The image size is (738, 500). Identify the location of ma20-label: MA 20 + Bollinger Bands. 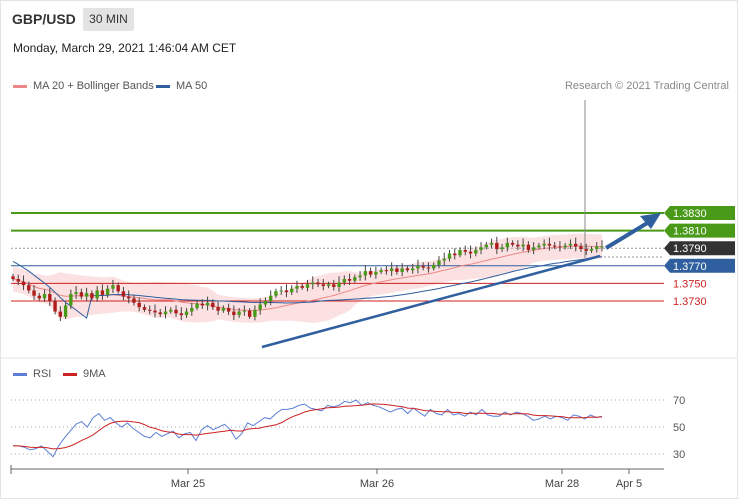
(93, 86).